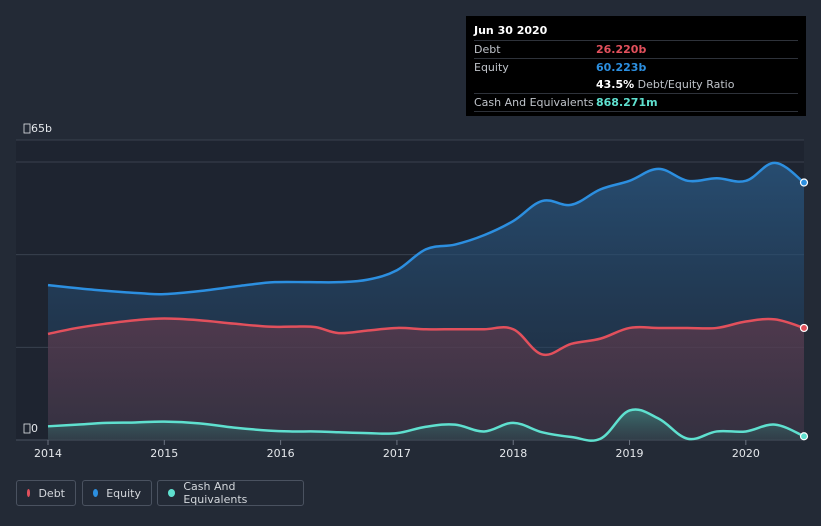 This screenshot has width=821, height=526. What do you see at coordinates (29, 493) in the screenshot?
I see `debt-dot-icon` at bounding box center [29, 493].